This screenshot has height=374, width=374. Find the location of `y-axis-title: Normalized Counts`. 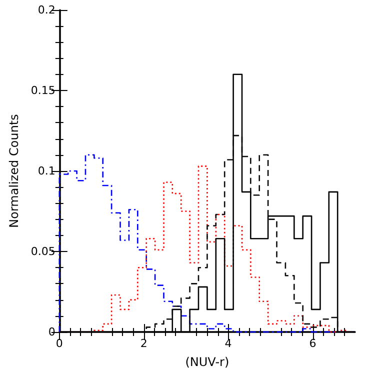

y-axis-title: Normalized Counts is located at coordinates (14, 171).